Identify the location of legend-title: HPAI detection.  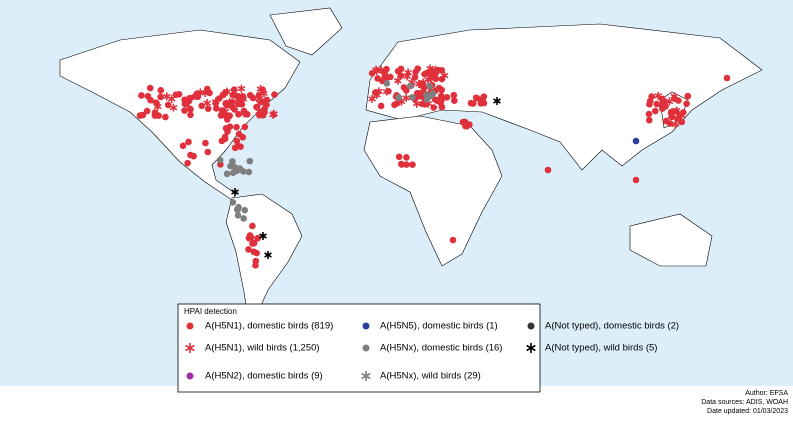
(210, 311).